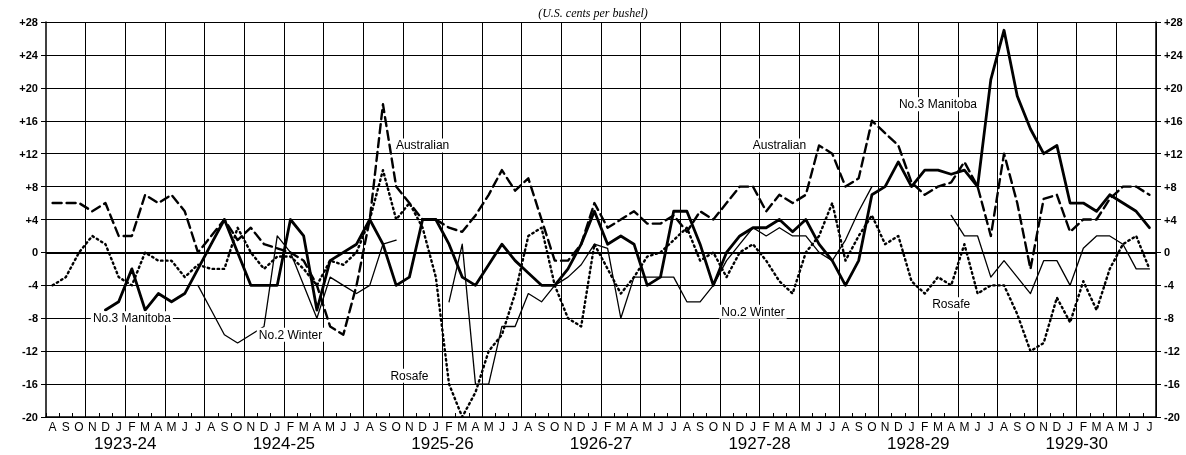 The image size is (1186, 455). I want to click on y2-tick-label: -12, so click(1172, 351).